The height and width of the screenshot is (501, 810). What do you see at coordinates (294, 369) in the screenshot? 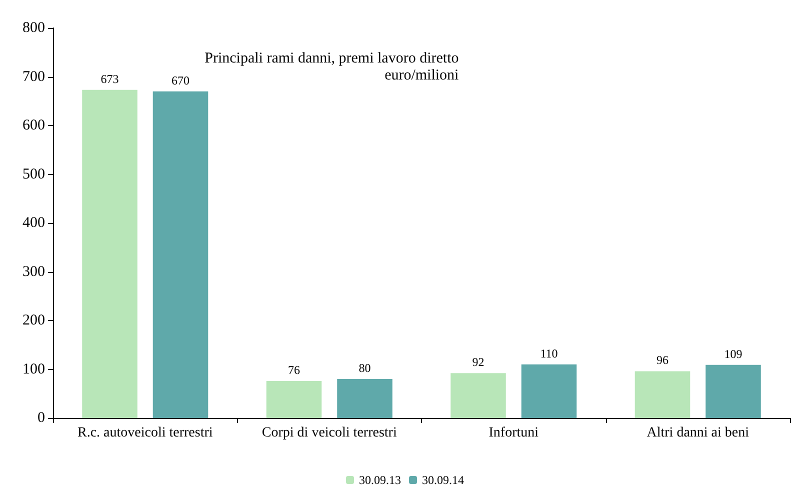
I see `data-label: 76` at bounding box center [294, 369].